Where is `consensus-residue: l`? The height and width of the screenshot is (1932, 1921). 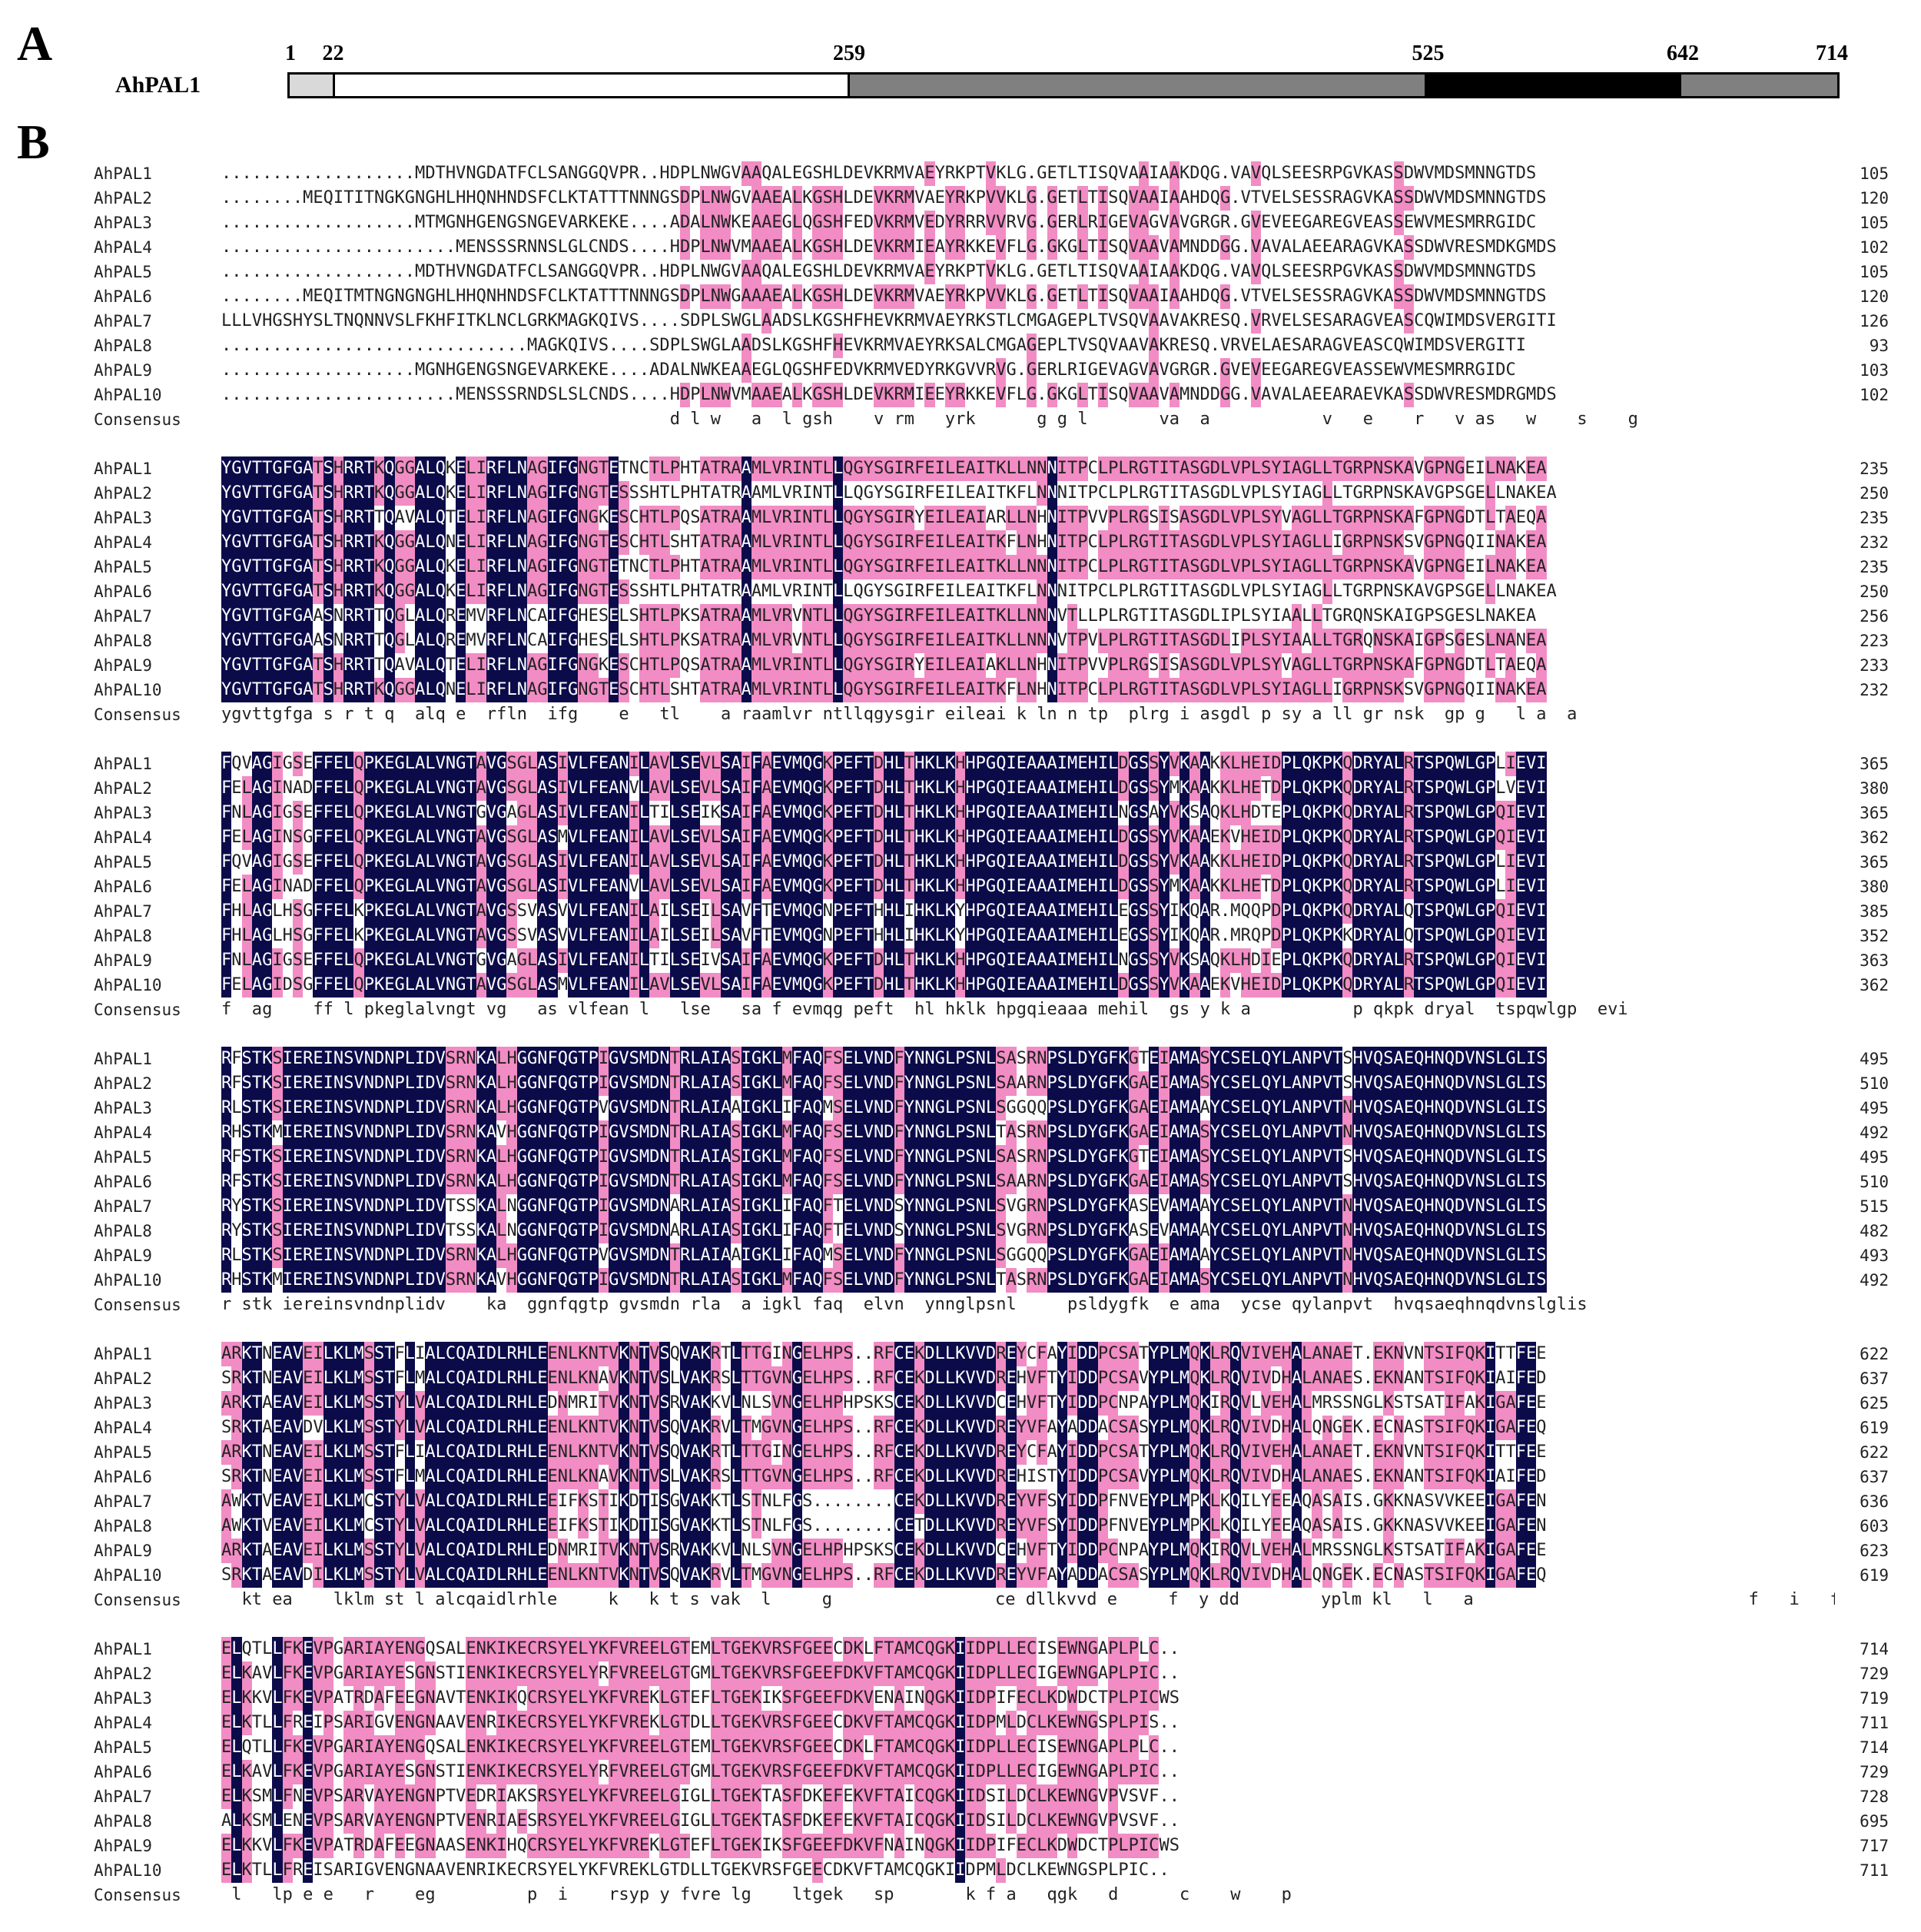
consensus-residue: l is located at coordinates (1552, 1010).